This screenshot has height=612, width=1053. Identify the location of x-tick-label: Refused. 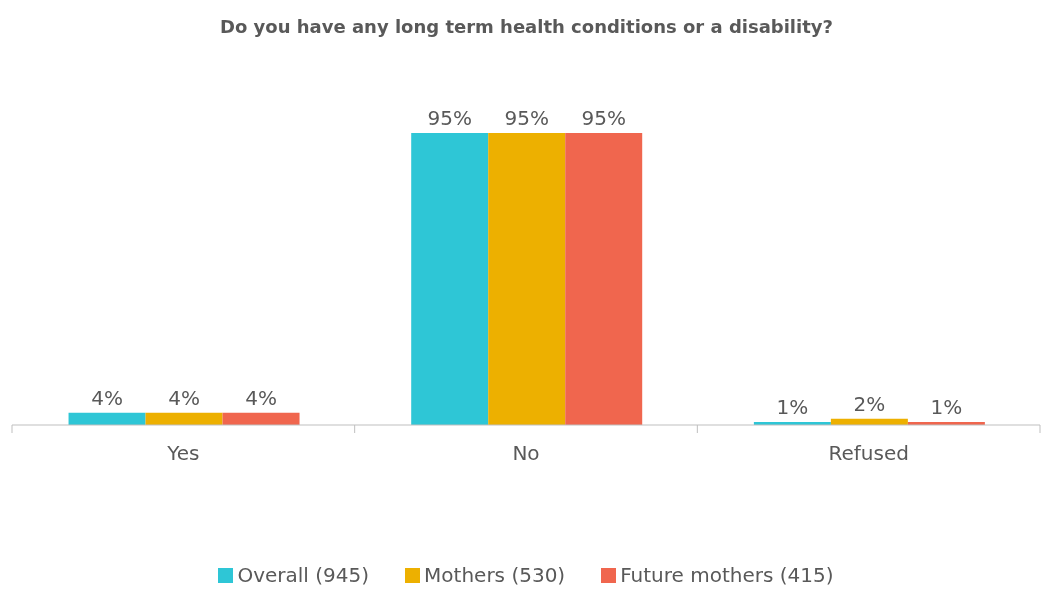
(868, 453).